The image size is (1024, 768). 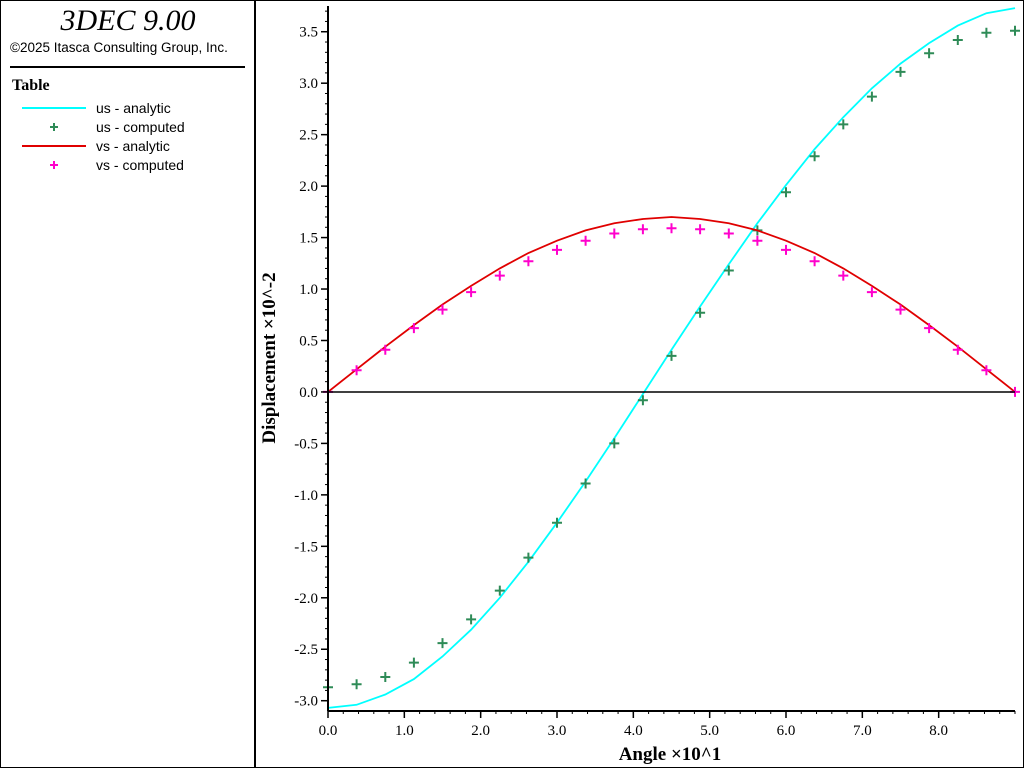 I want to click on legend-item-us-computed: us - computed, so click(x=132, y=127).